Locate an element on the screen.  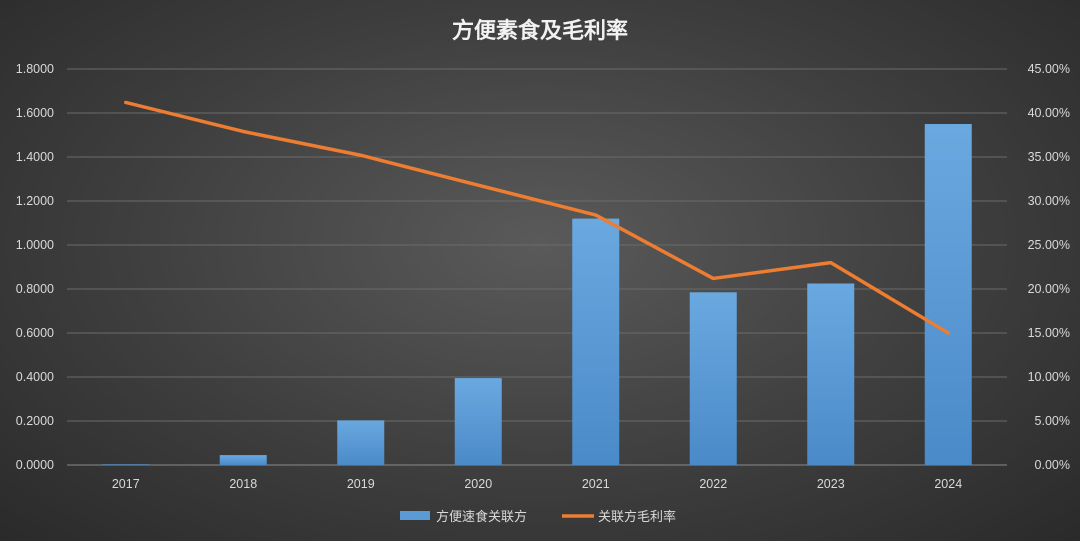
x-tick-label: 2017 is located at coordinates (126, 484).